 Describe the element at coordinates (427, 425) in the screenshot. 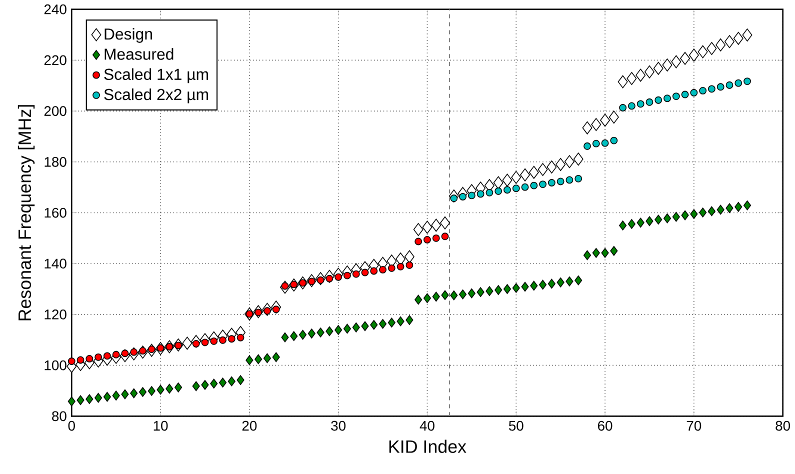

I see `x-tick-label: 40` at that location.